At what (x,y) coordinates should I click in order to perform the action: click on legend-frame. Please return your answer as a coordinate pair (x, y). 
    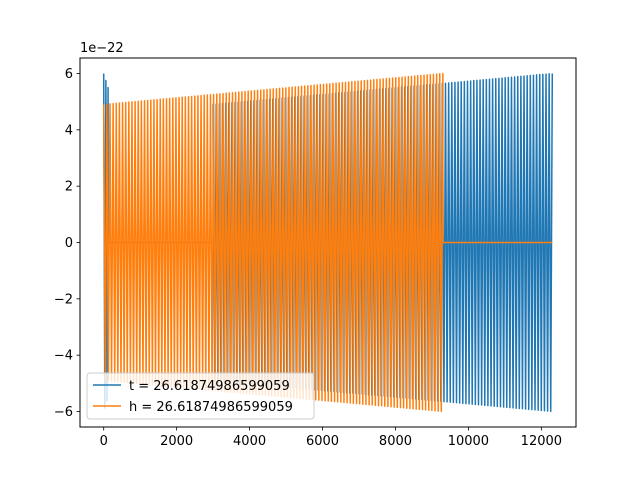
    Looking at the image, I should click on (200, 396).